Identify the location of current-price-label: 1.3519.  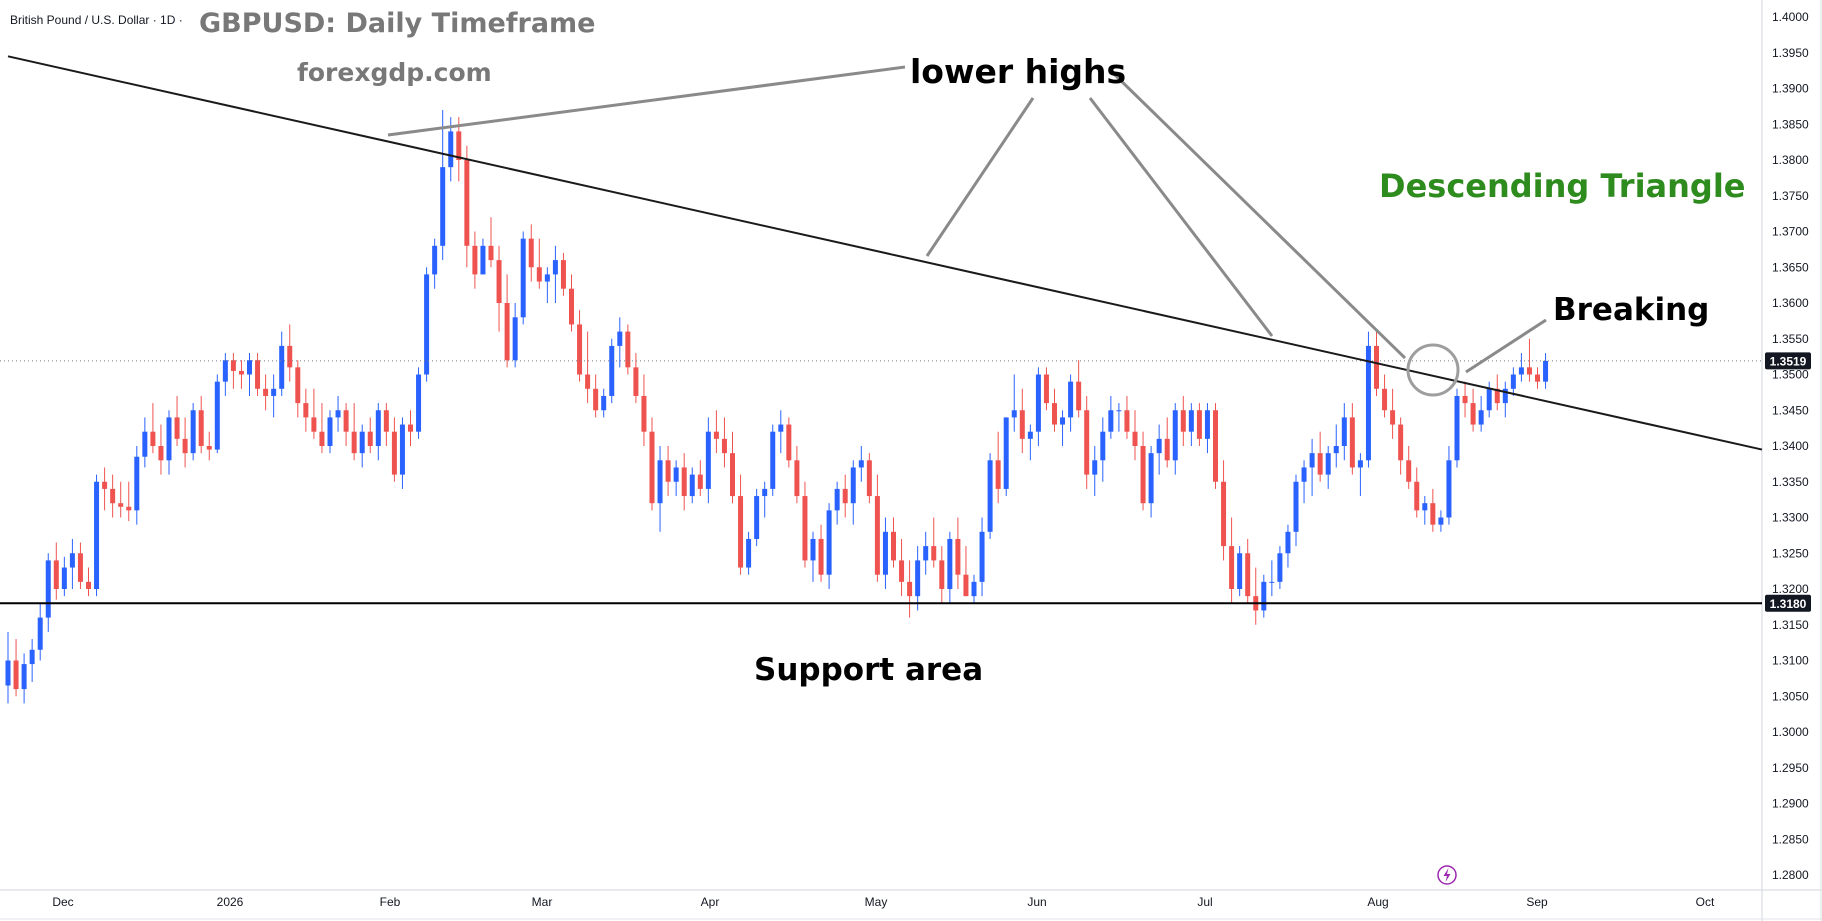
(1788, 361).